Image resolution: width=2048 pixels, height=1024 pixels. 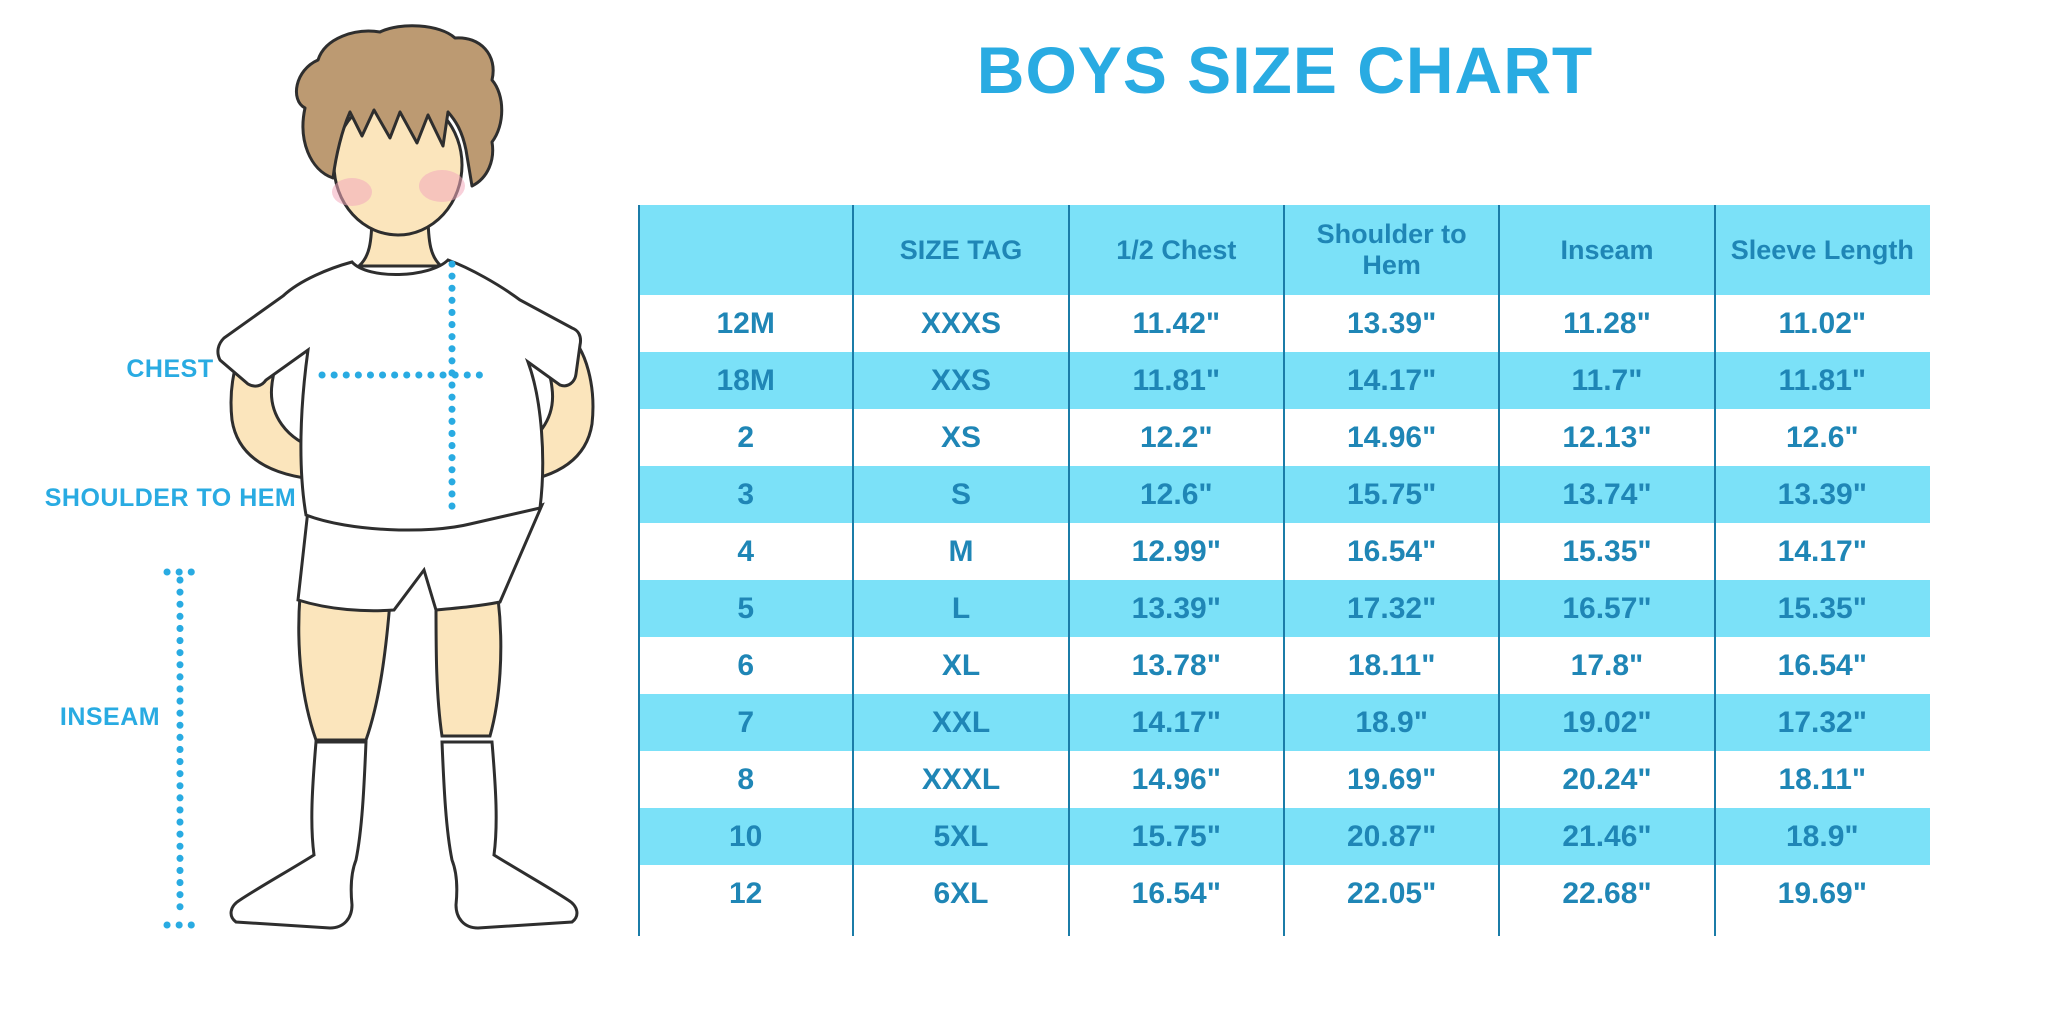 I want to click on size-cell: 6, so click(x=745, y=665).